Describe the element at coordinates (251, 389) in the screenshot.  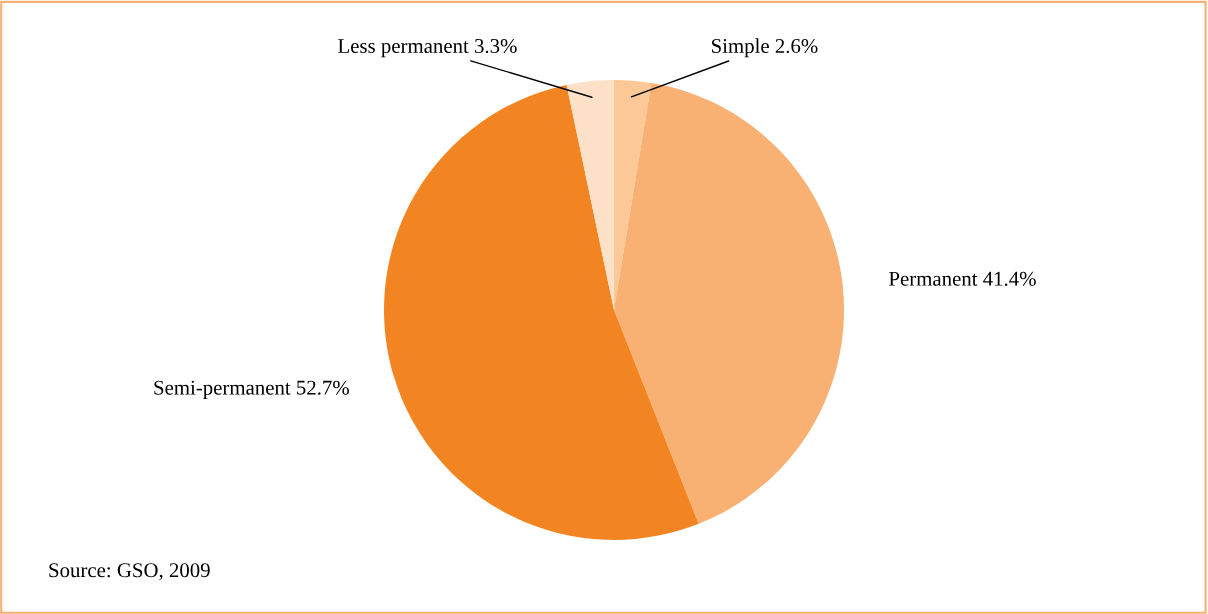
I see `slice-label: Semi-permanent 52.7%` at that location.